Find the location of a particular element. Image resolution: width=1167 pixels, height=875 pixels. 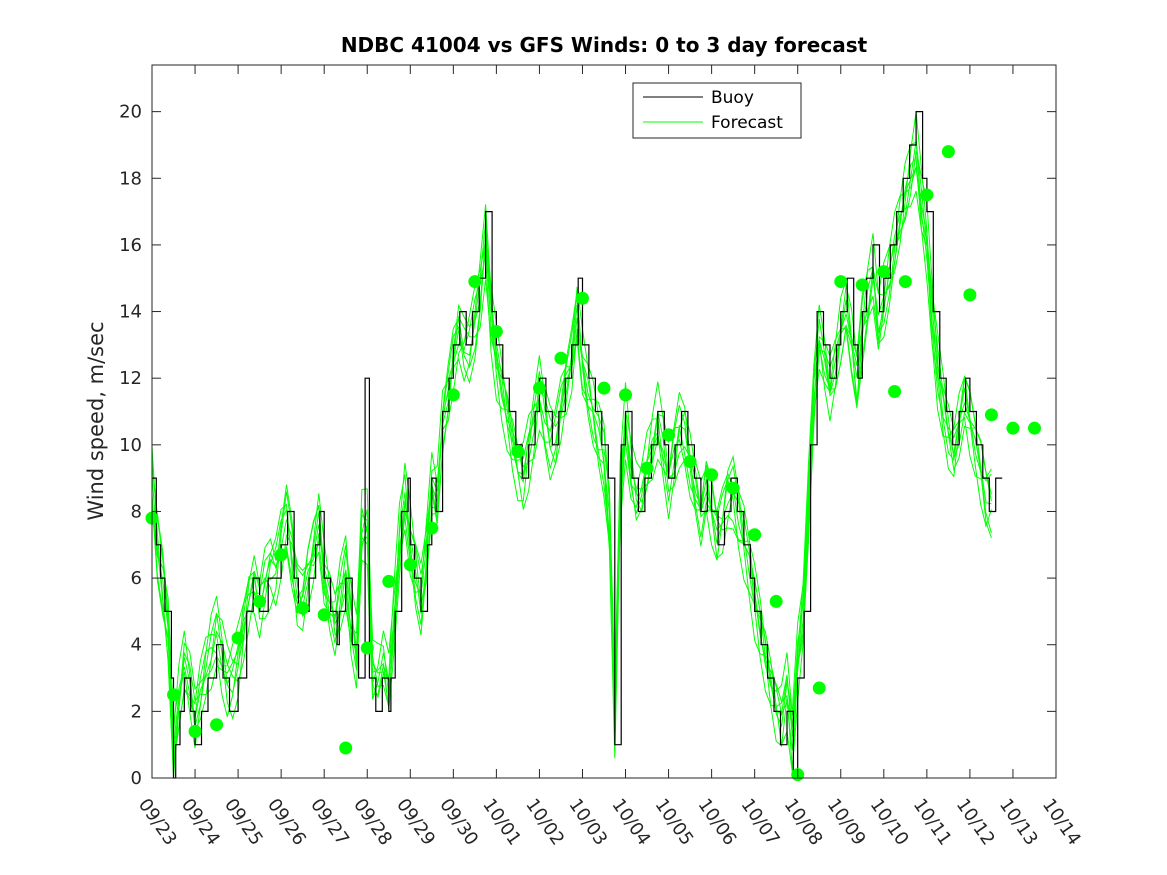

legend-forecast-label: Forecast is located at coordinates (747, 123).